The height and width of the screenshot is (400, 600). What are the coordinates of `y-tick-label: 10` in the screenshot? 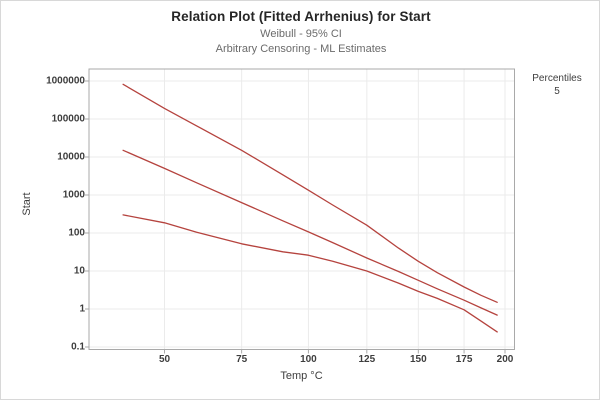 It's located at (79, 271).